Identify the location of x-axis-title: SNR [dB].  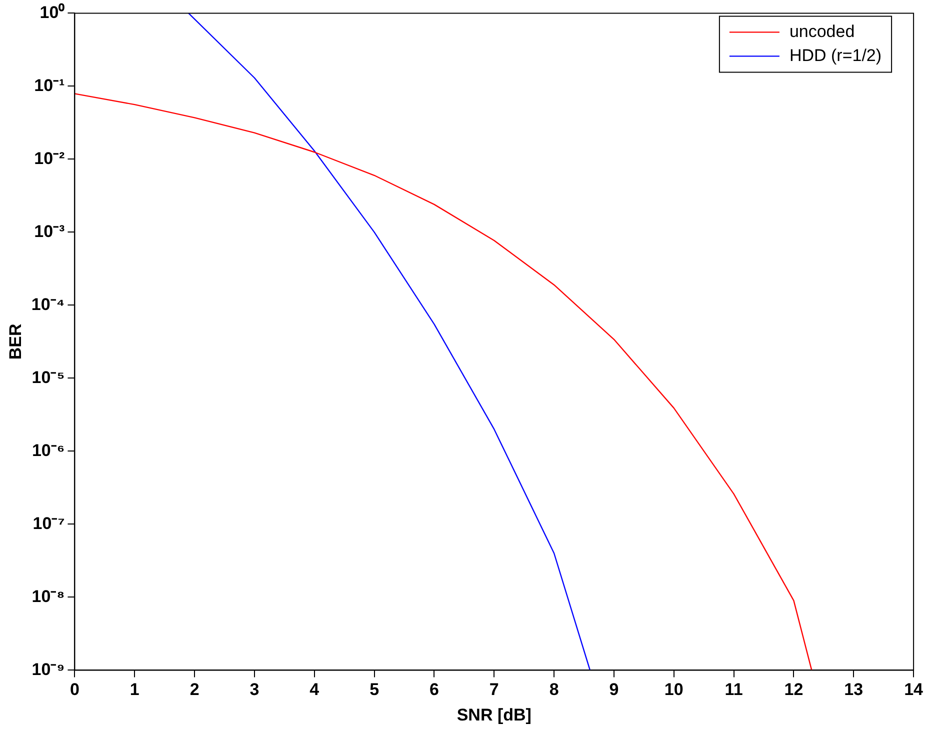
(494, 714).